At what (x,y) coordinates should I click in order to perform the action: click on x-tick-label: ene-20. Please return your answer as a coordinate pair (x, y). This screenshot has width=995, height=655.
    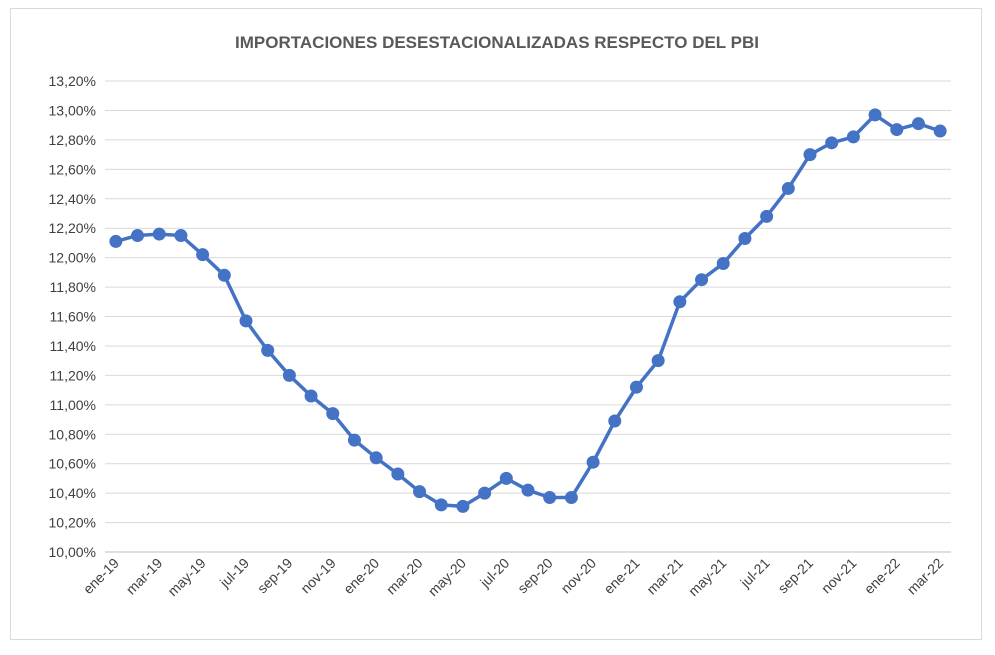
    Looking at the image, I should click on (361, 576).